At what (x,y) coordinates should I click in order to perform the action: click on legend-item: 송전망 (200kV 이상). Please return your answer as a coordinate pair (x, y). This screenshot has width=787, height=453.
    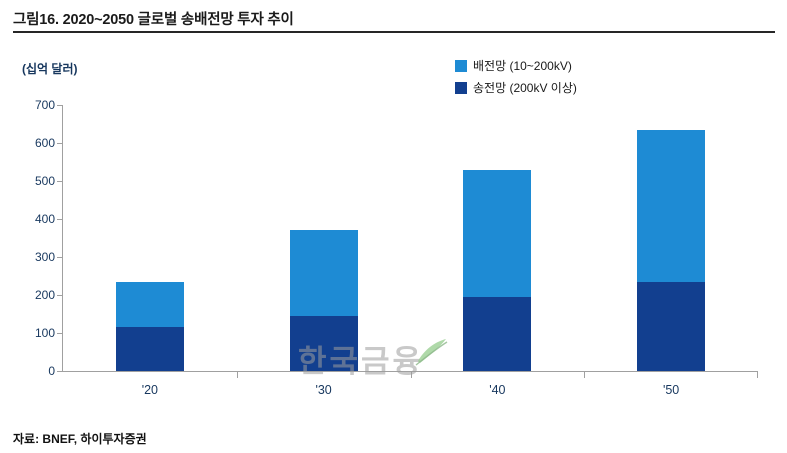
    Looking at the image, I should click on (516, 87).